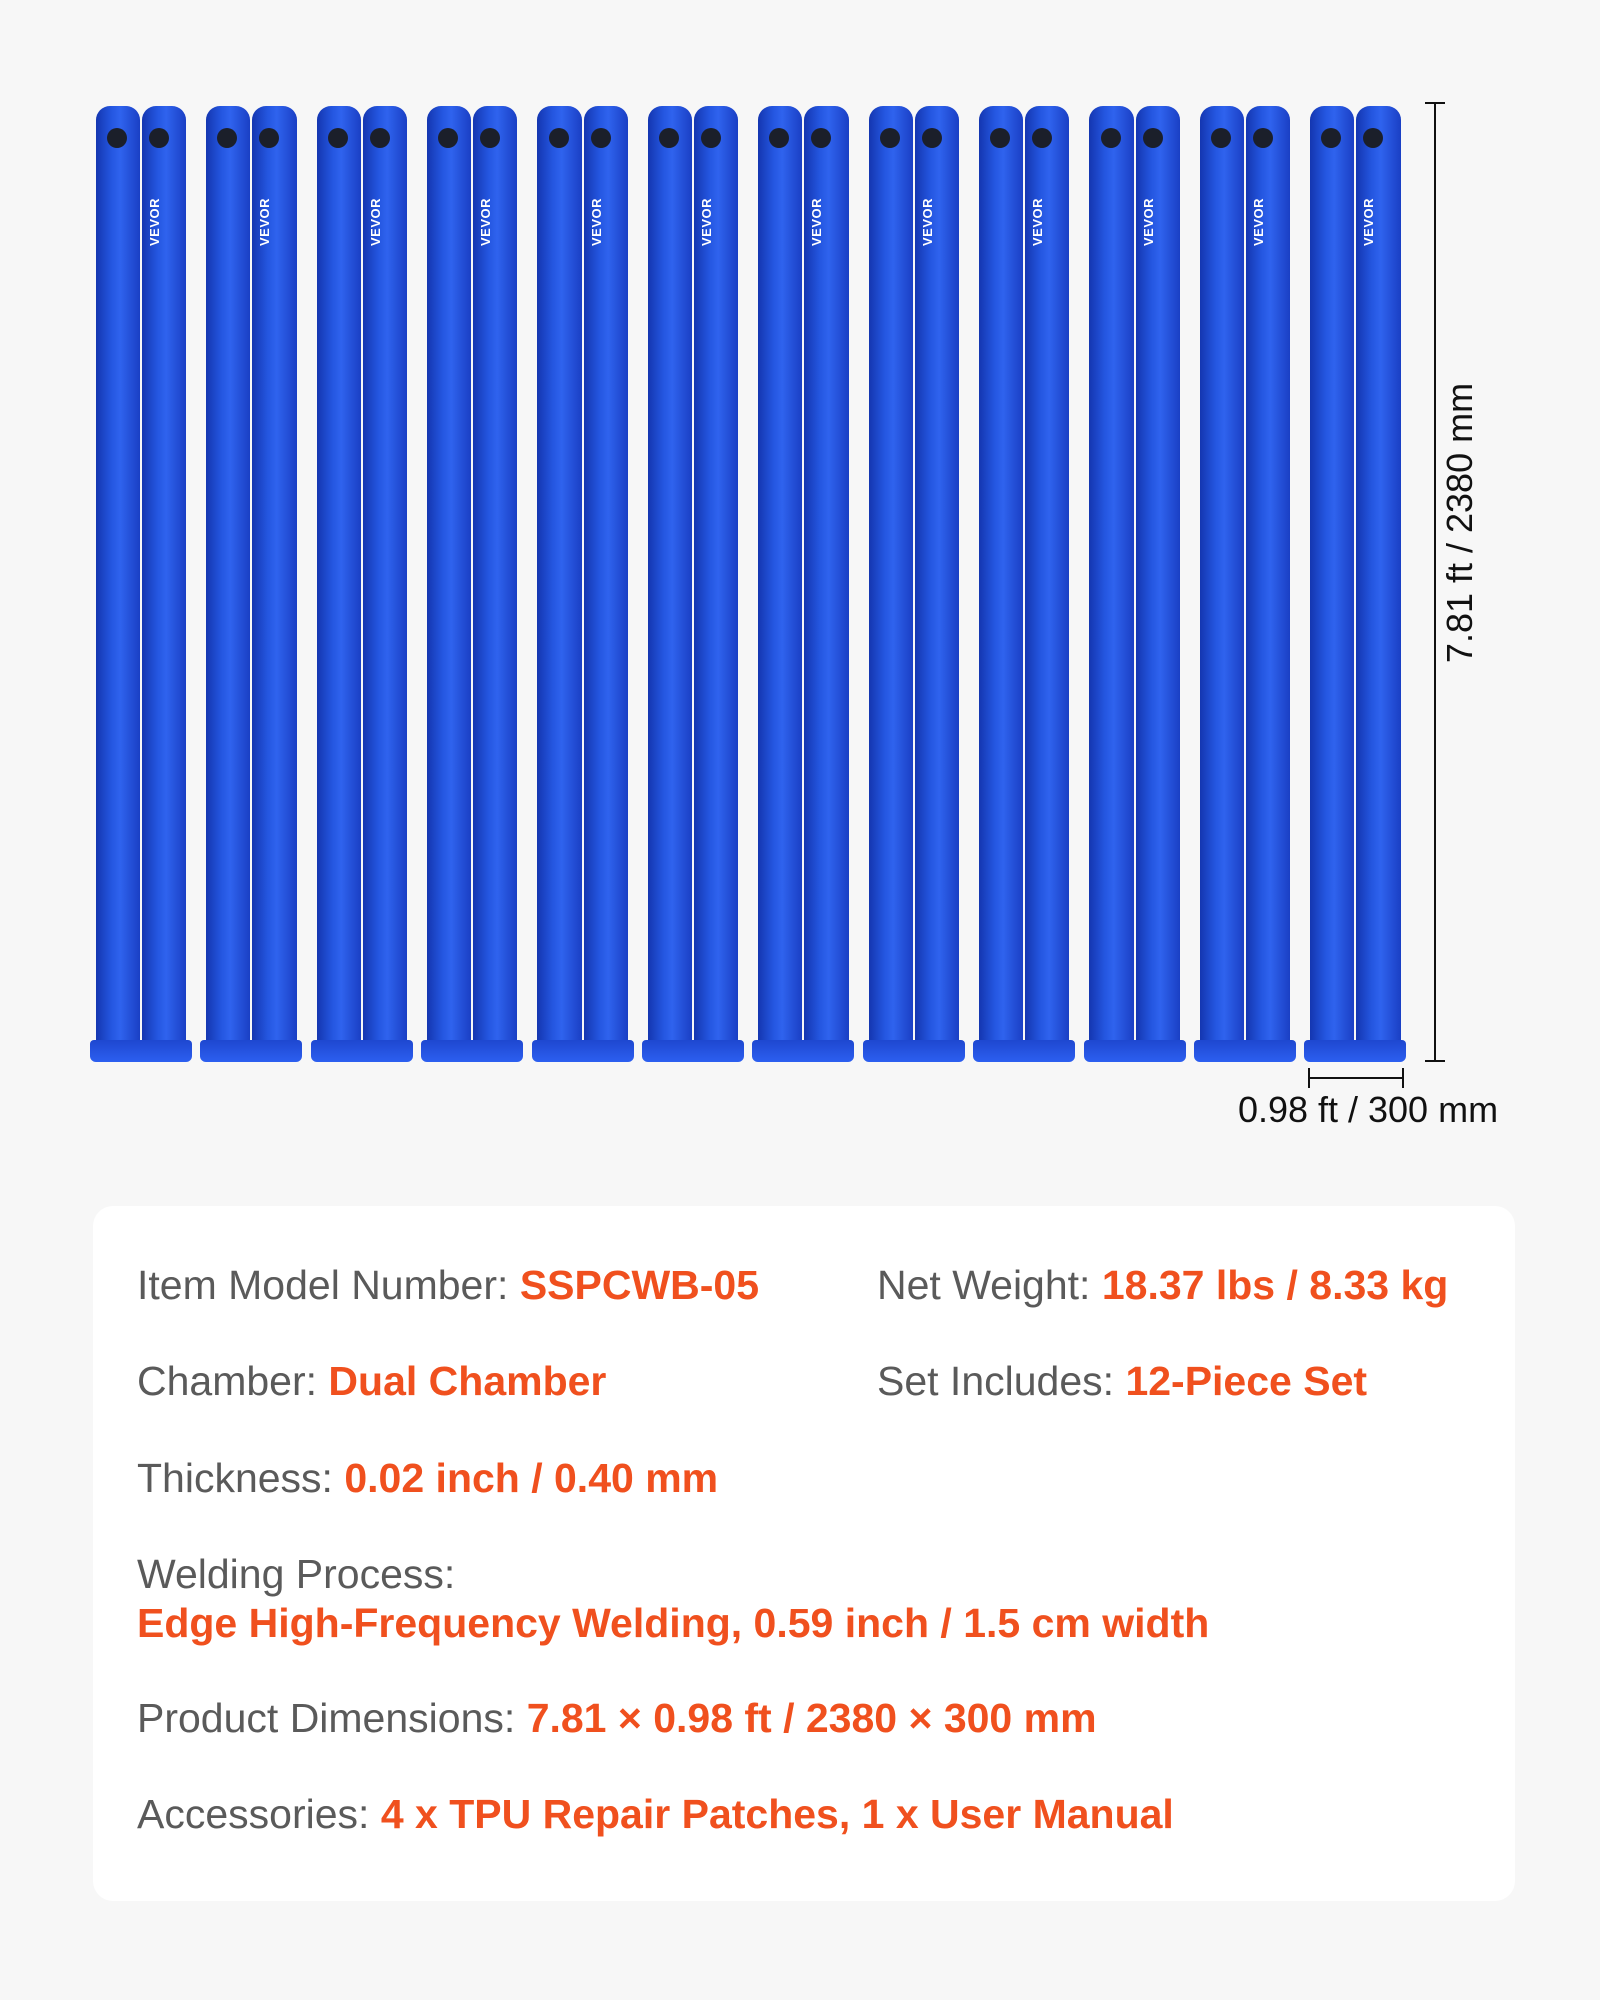 The height and width of the screenshot is (2000, 1600). I want to click on spec-chamber: Chamber: Dual Chamber, so click(371, 1381).